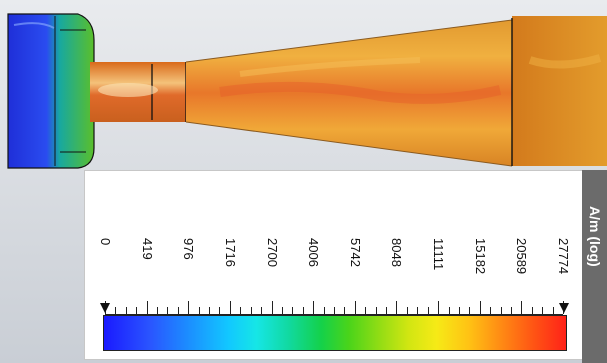 The height and width of the screenshot is (363, 607). Describe the element at coordinates (313, 252) in the screenshot. I see `colorbar-tick-label: 4006` at that location.